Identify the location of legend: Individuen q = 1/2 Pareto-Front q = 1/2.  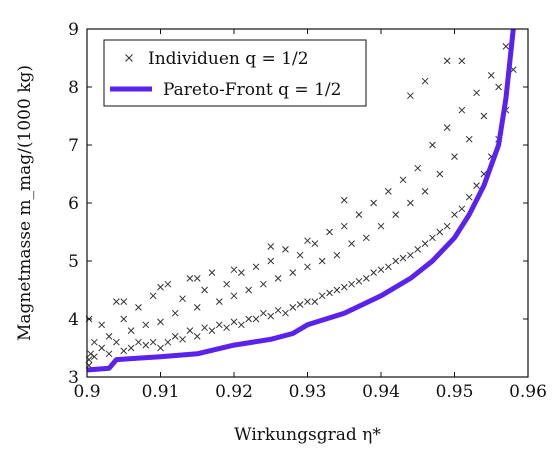
(235, 73).